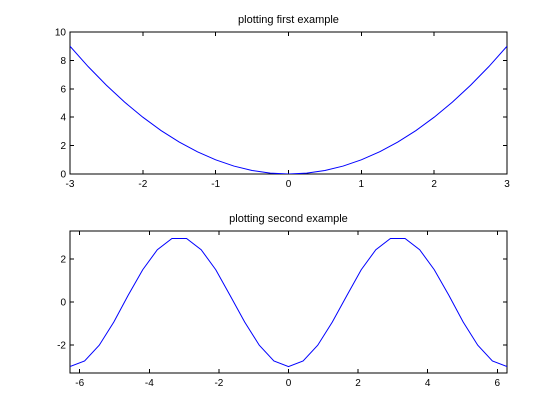 This screenshot has height=420, width=560. What do you see at coordinates (149, 383) in the screenshot?
I see `x-tick-label: -4` at bounding box center [149, 383].